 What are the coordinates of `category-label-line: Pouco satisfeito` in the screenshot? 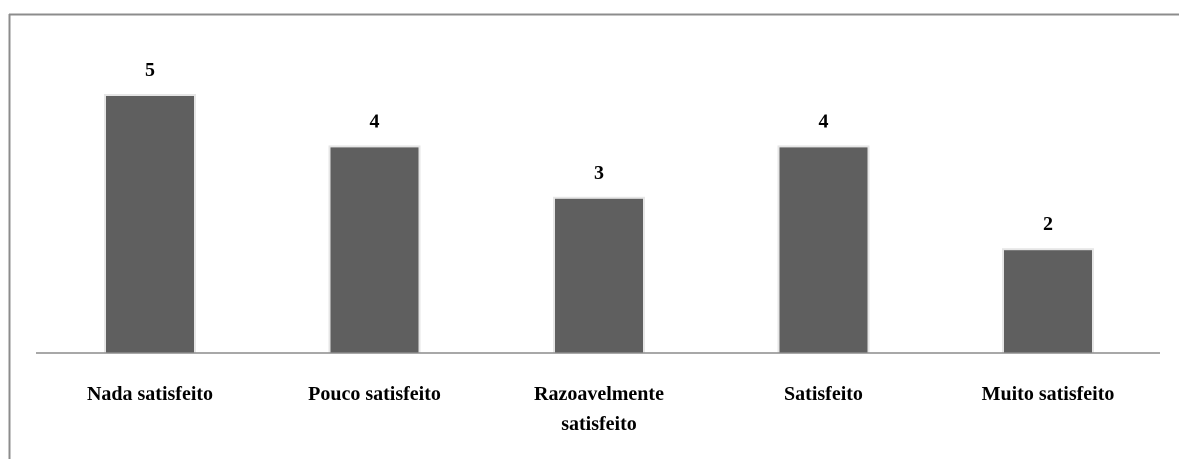 It's located at (374, 394).